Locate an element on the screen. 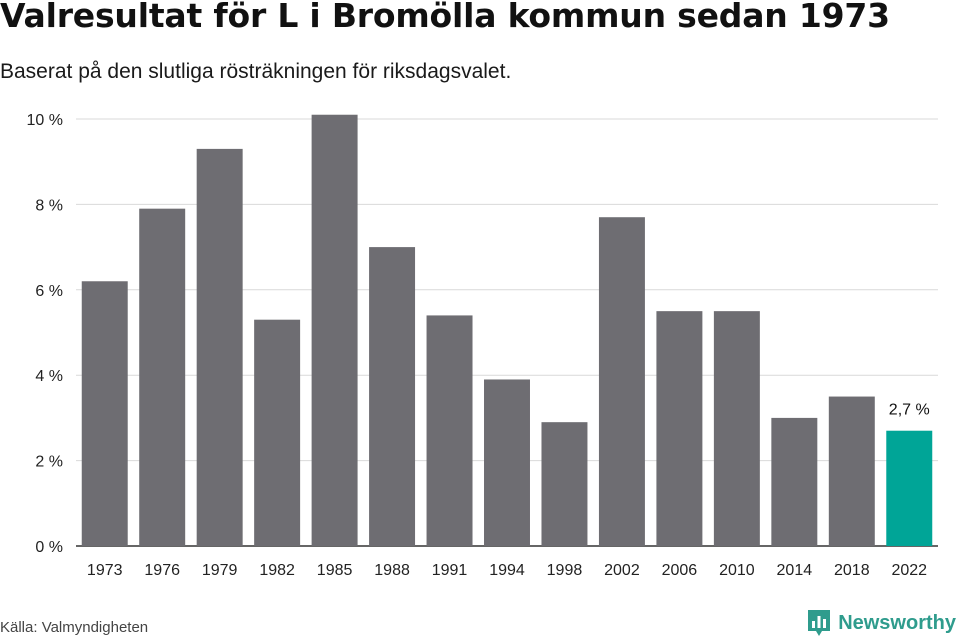  bar-2006 is located at coordinates (679, 428).